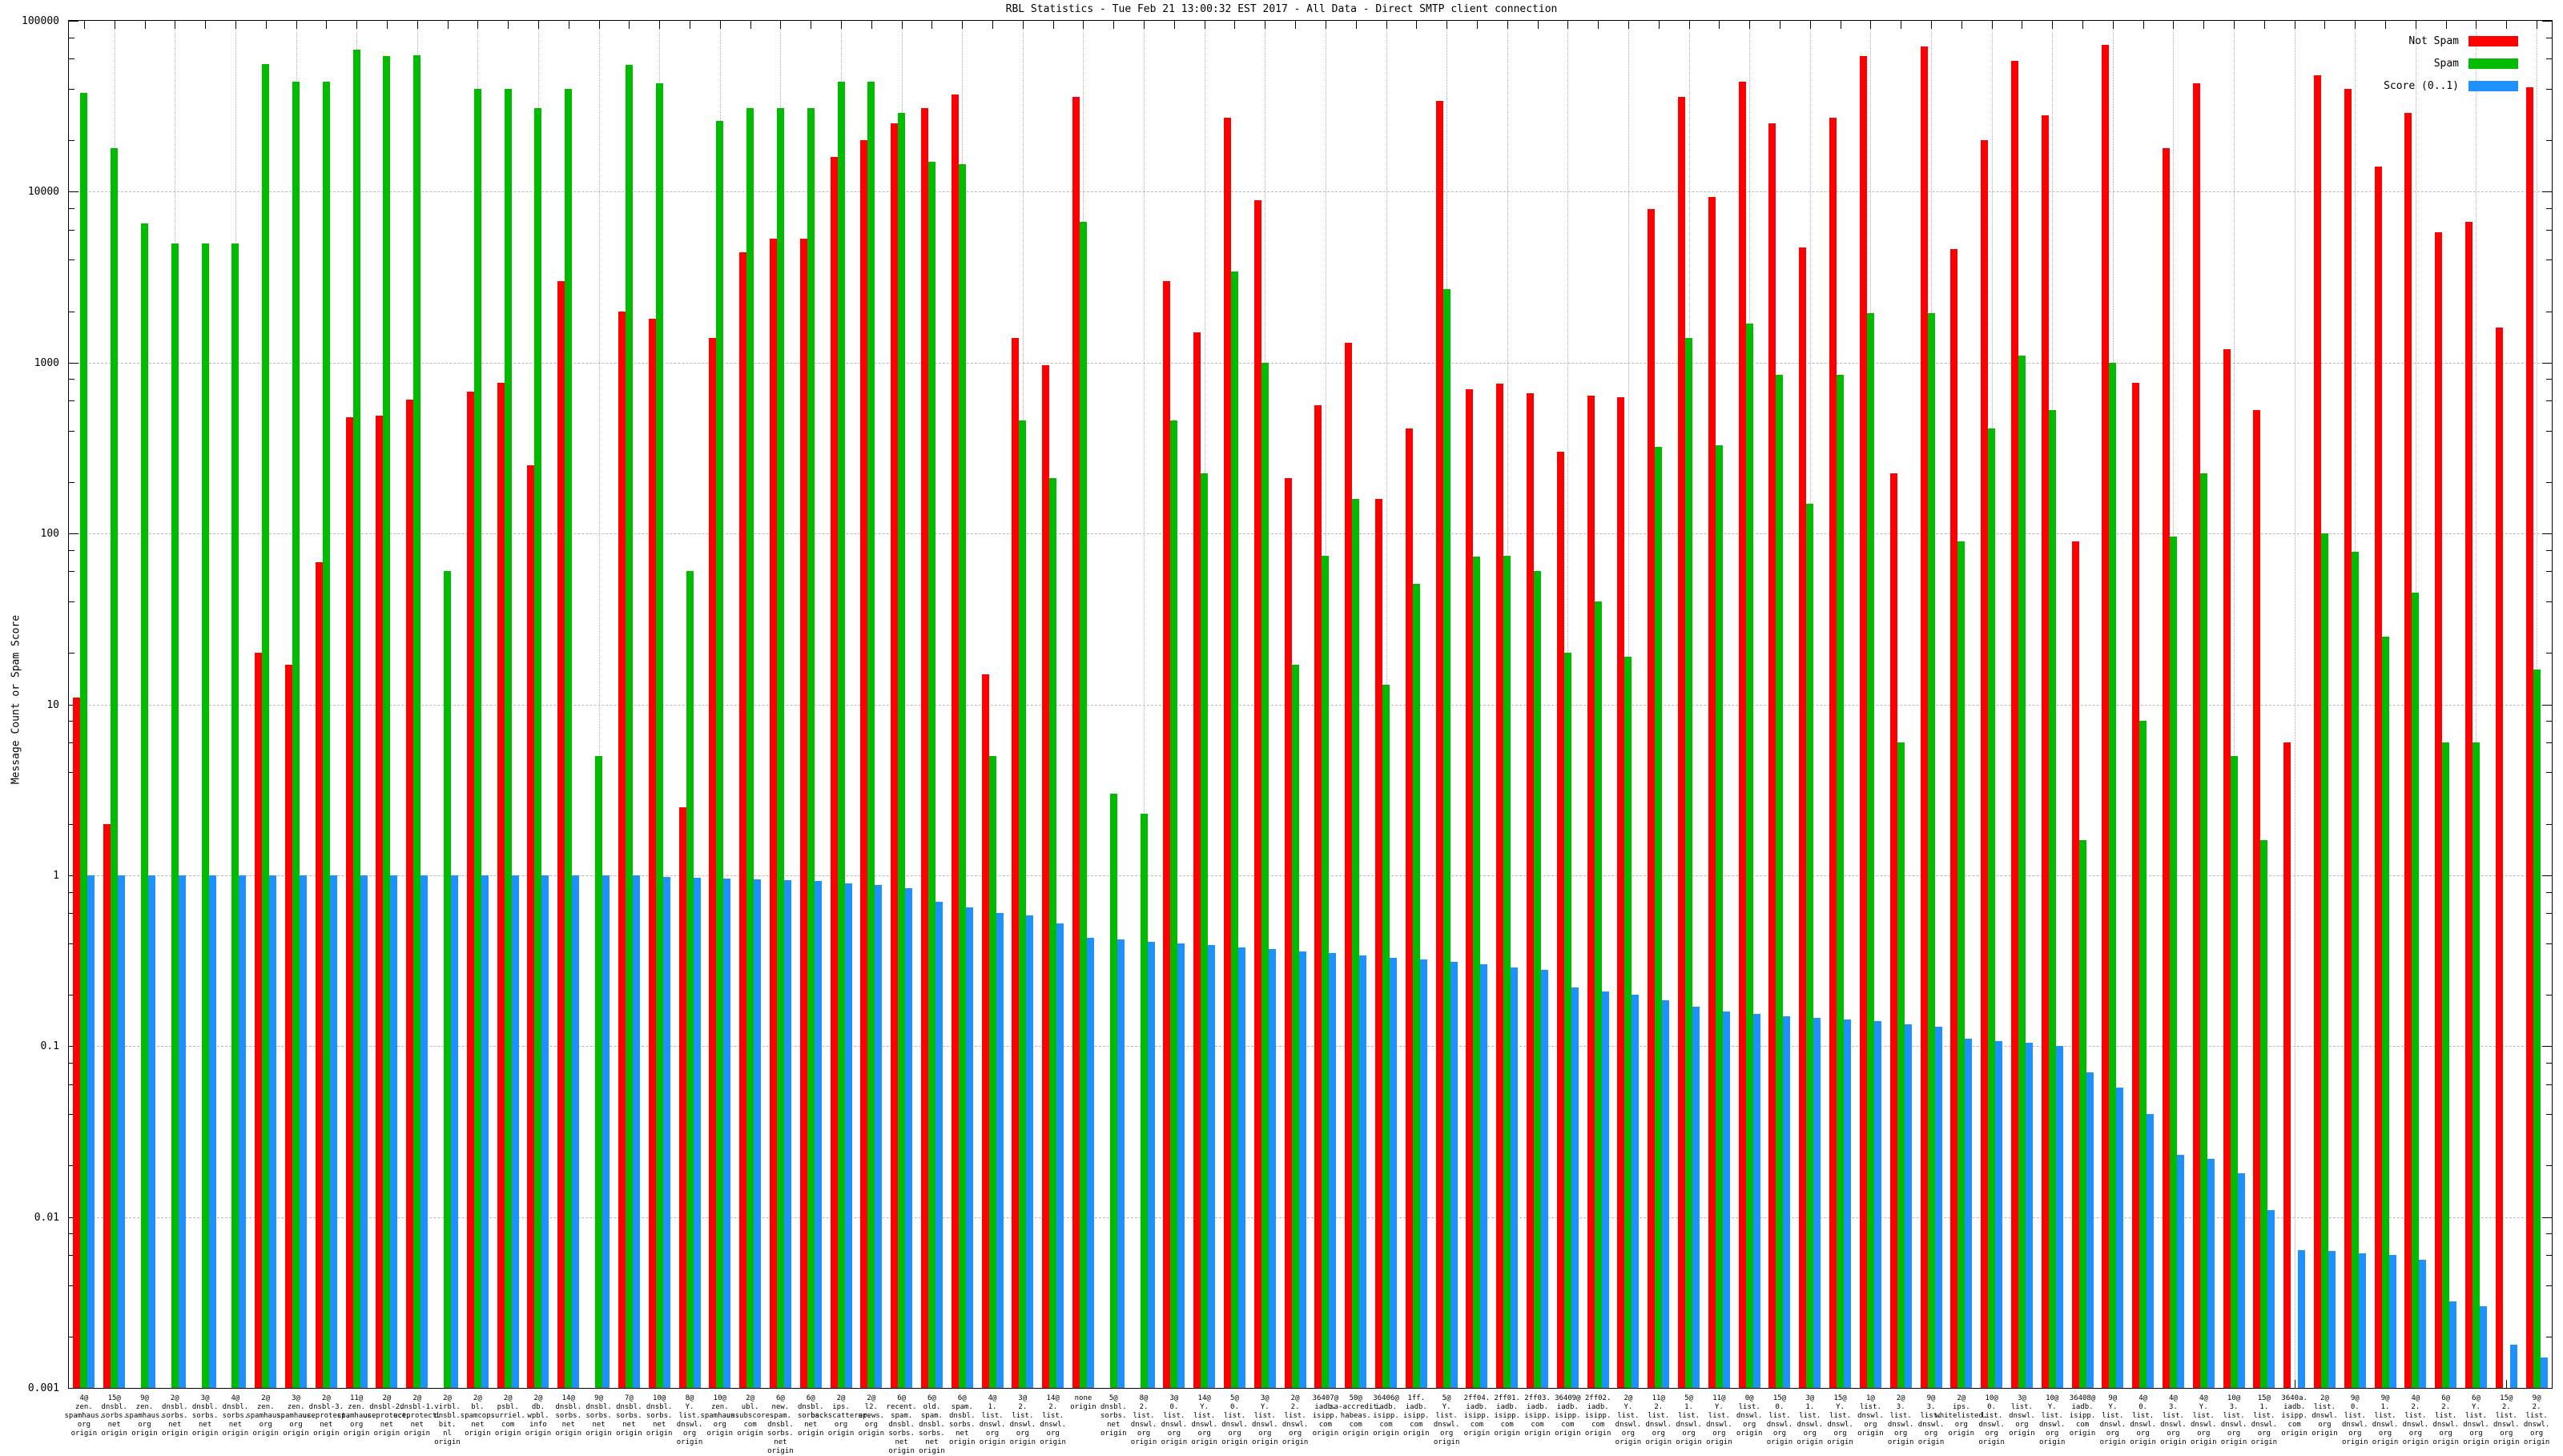  I want to click on y-tick-label: 0.001, so click(43, 1388).